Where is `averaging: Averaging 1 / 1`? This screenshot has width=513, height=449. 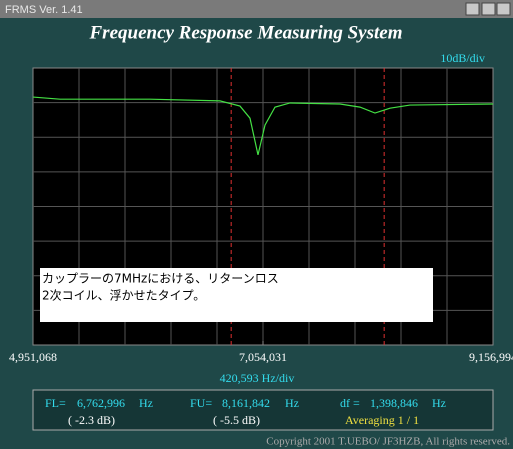
averaging: Averaging 1 / 1 is located at coordinates (382, 420).